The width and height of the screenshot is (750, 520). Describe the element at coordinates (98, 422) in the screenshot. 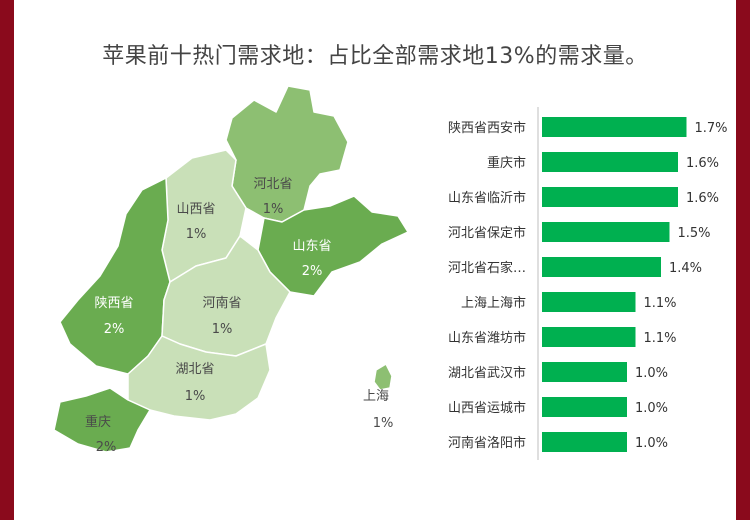

I see `map-label-chongqing-name: 重庆` at that location.